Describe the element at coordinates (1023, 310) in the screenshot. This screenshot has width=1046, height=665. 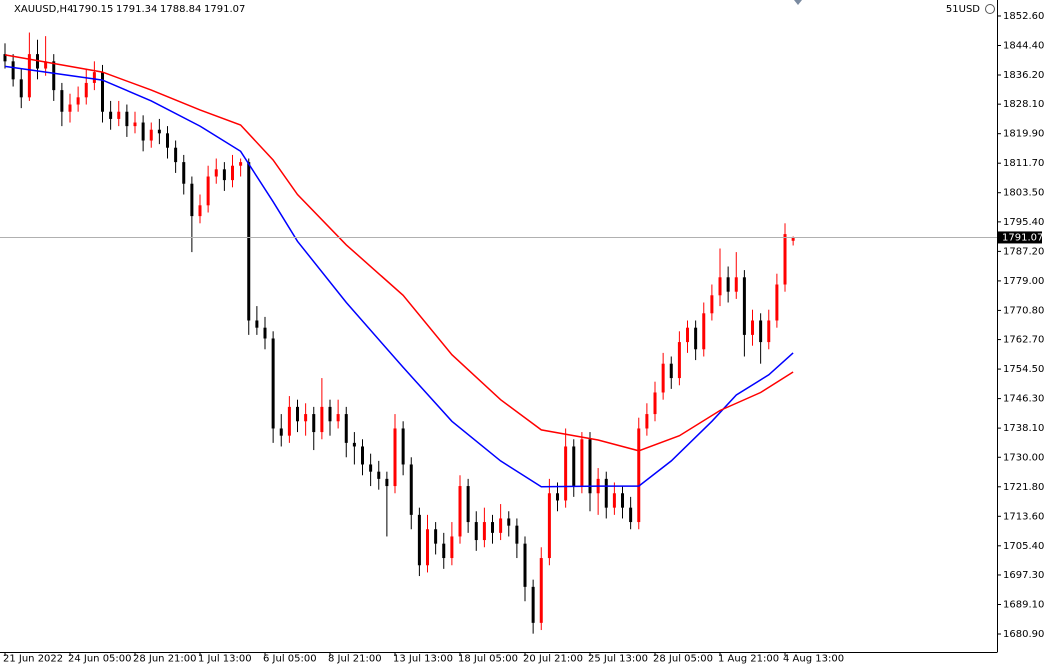
I see `y-tick-label: 1770.80` at that location.